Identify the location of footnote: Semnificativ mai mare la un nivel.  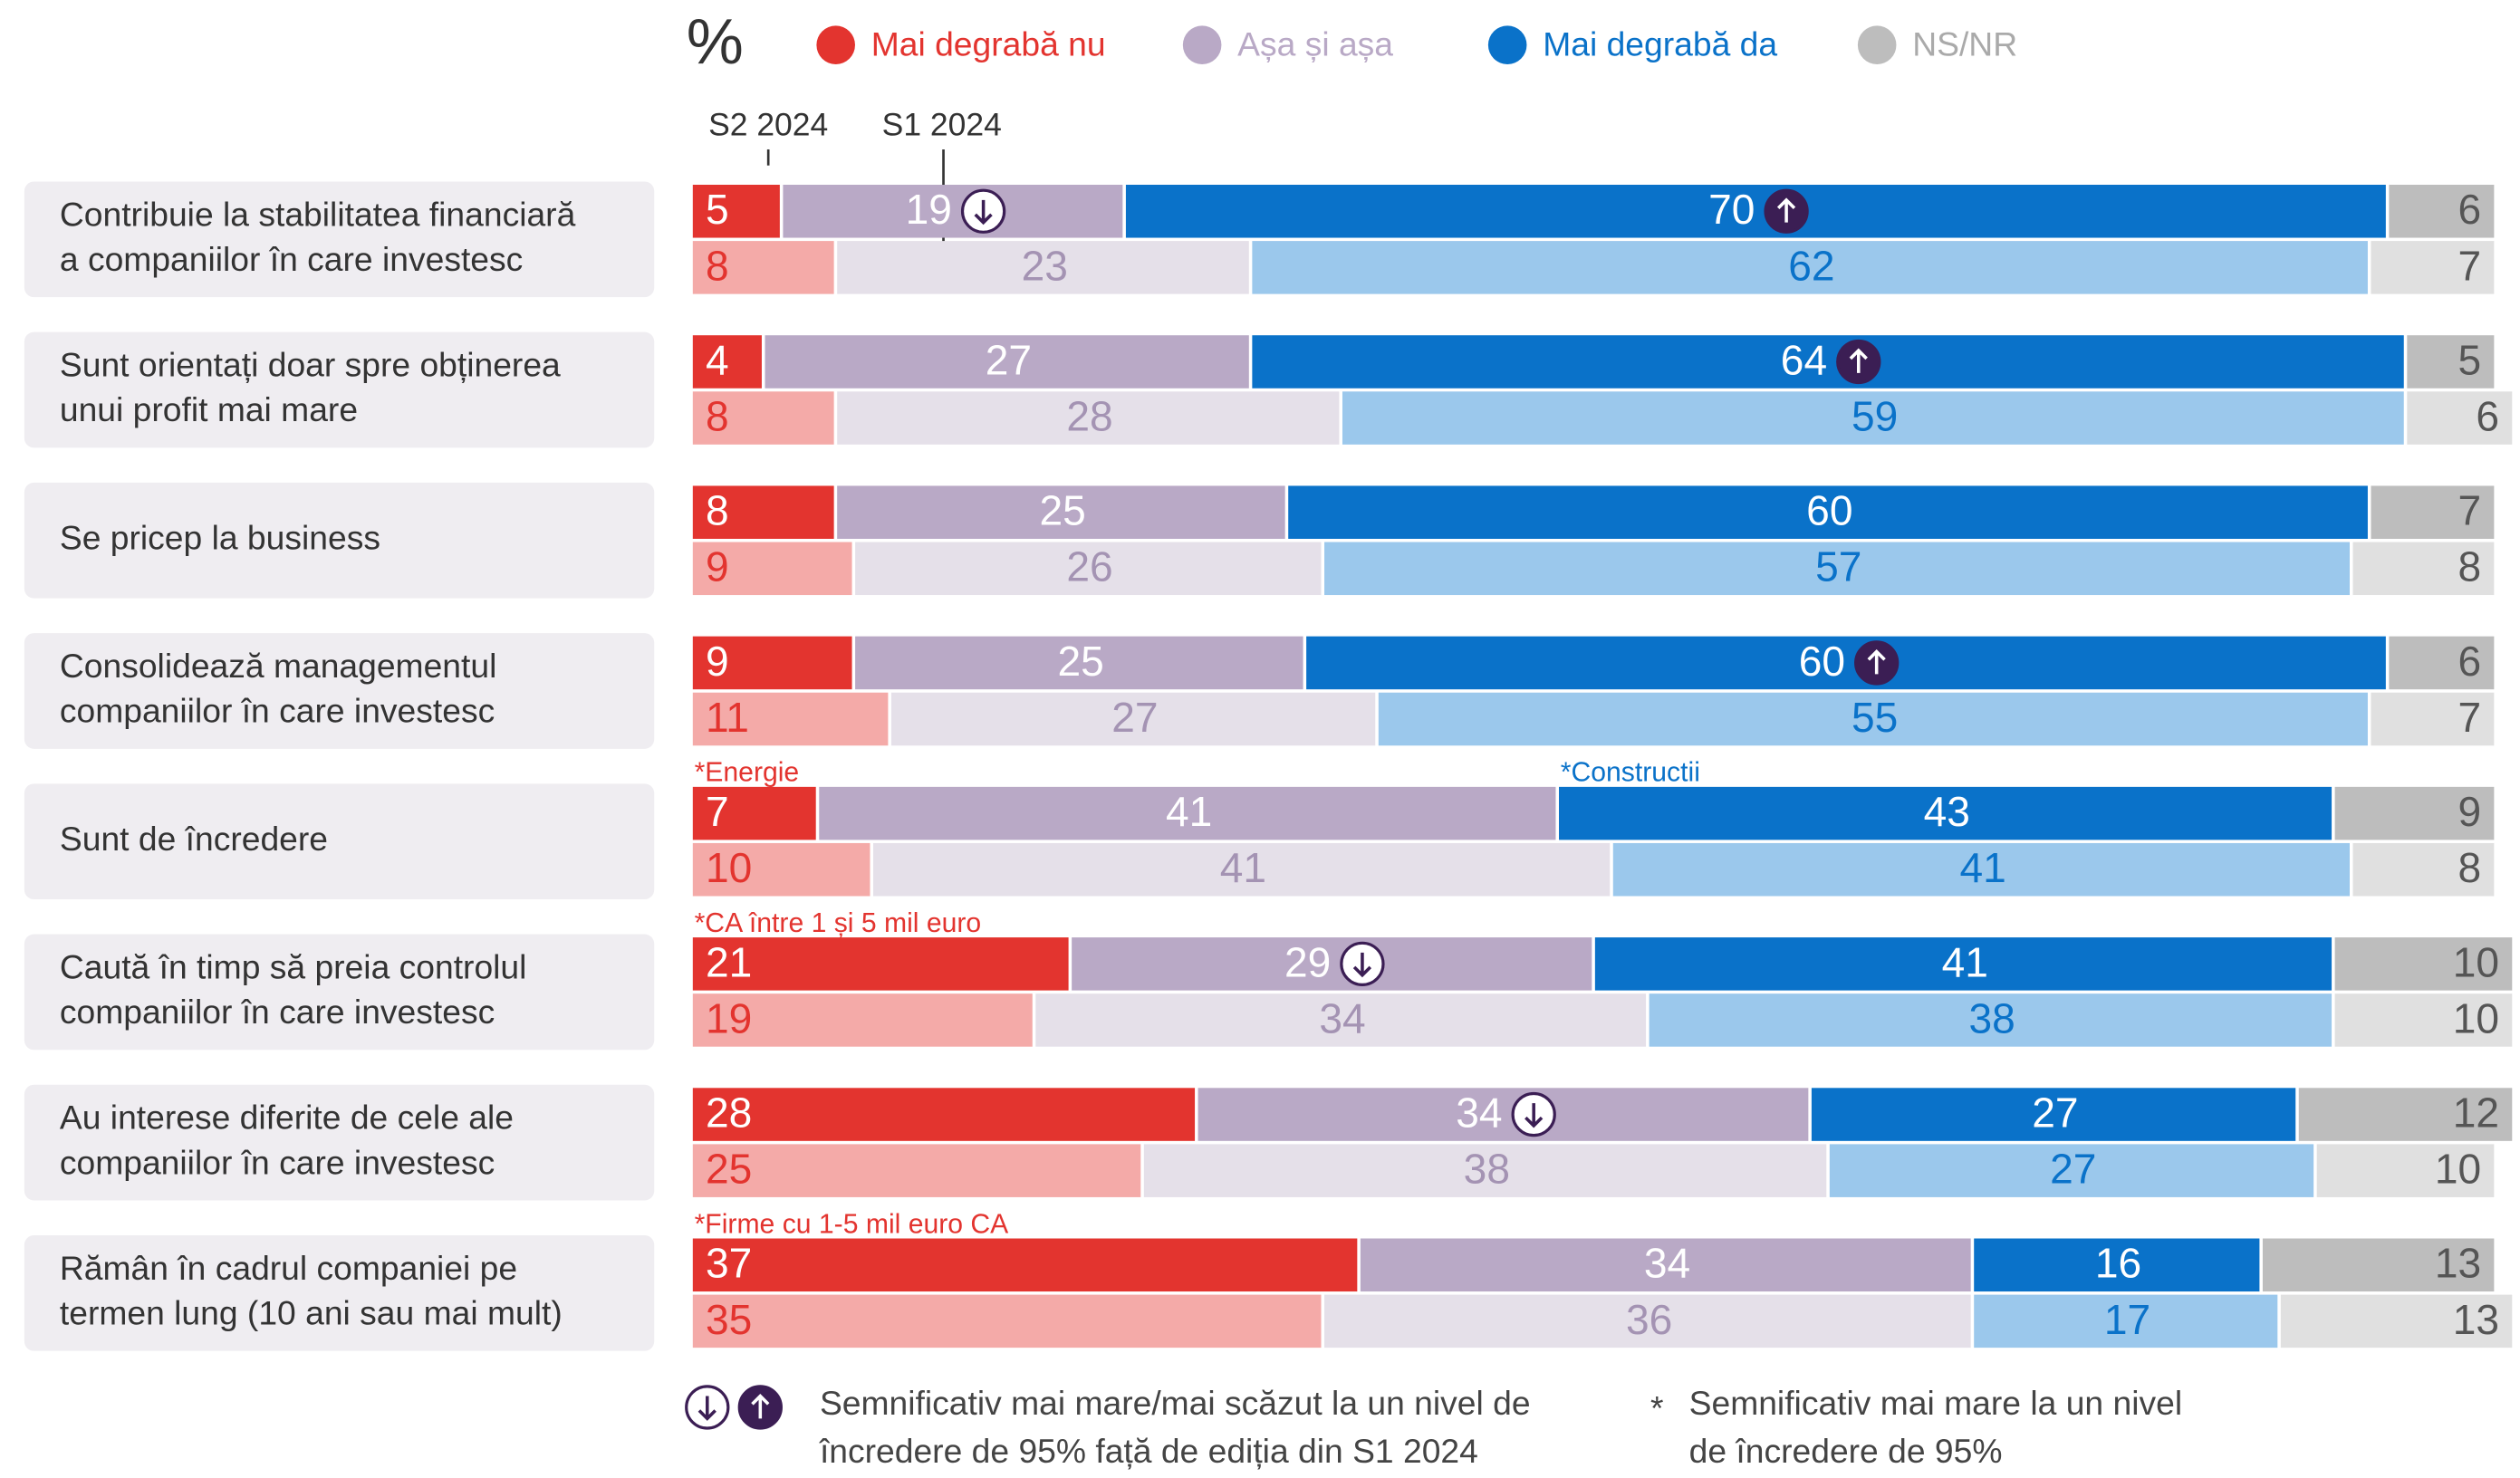
(1936, 1403).